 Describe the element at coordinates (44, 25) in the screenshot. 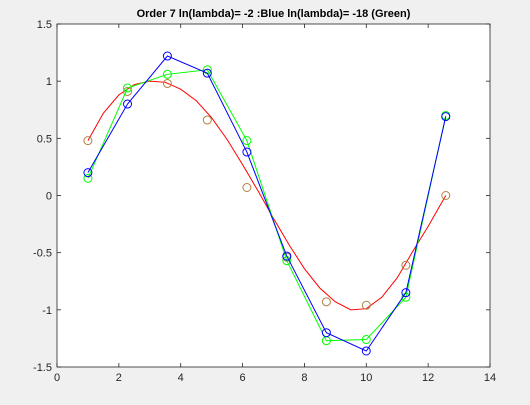

I see `y-tick-label: 1.5` at that location.